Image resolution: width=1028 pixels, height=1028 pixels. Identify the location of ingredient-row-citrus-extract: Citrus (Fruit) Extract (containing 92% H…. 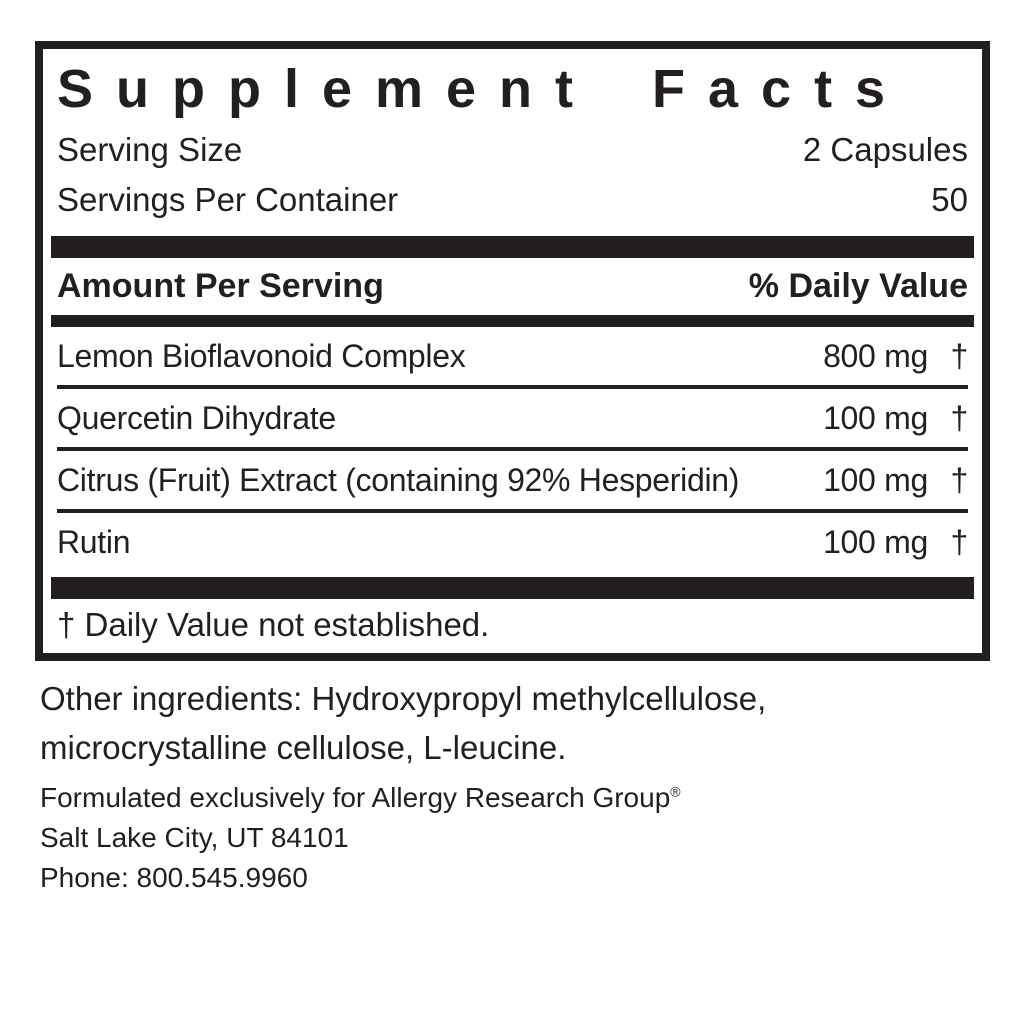
(512, 478).